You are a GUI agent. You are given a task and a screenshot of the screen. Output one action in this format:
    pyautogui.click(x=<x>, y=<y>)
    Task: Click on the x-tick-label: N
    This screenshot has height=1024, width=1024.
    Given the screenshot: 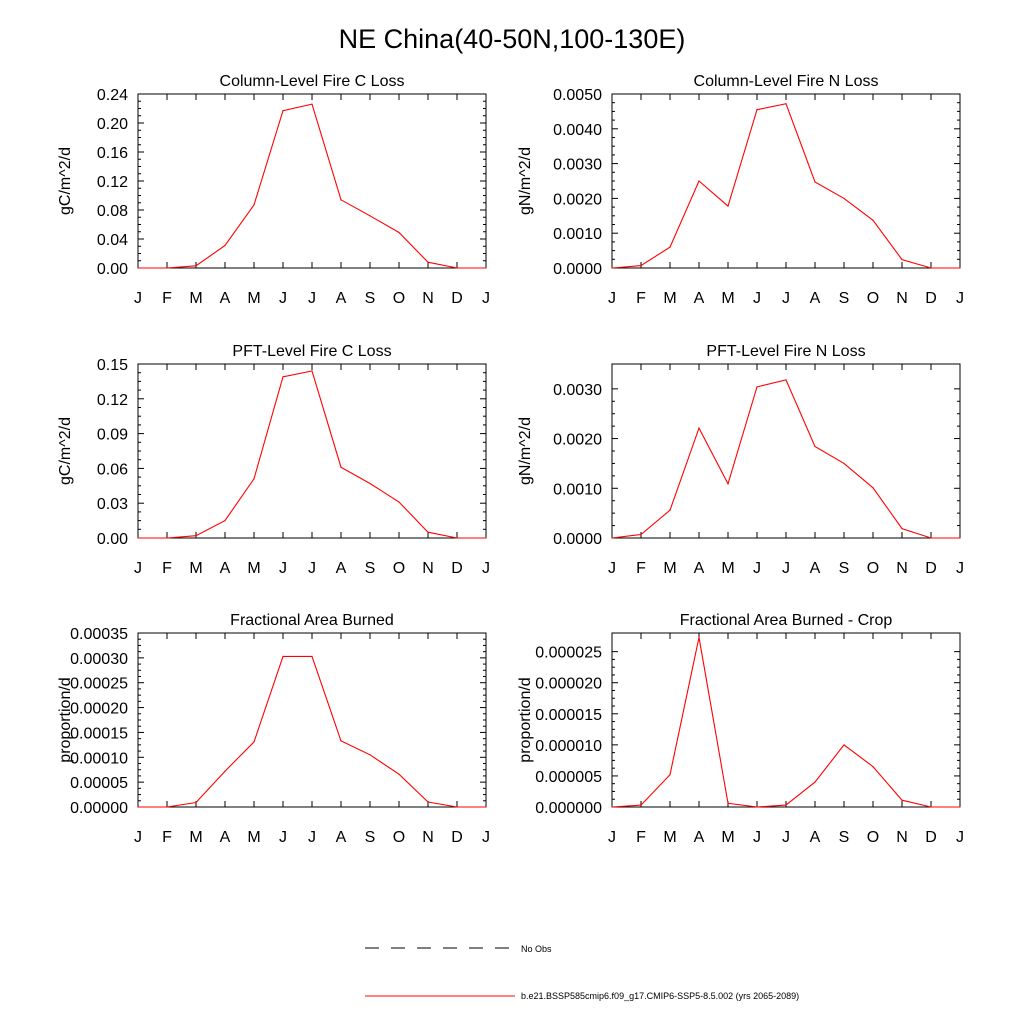 What is the action you would take?
    pyautogui.click(x=428, y=568)
    